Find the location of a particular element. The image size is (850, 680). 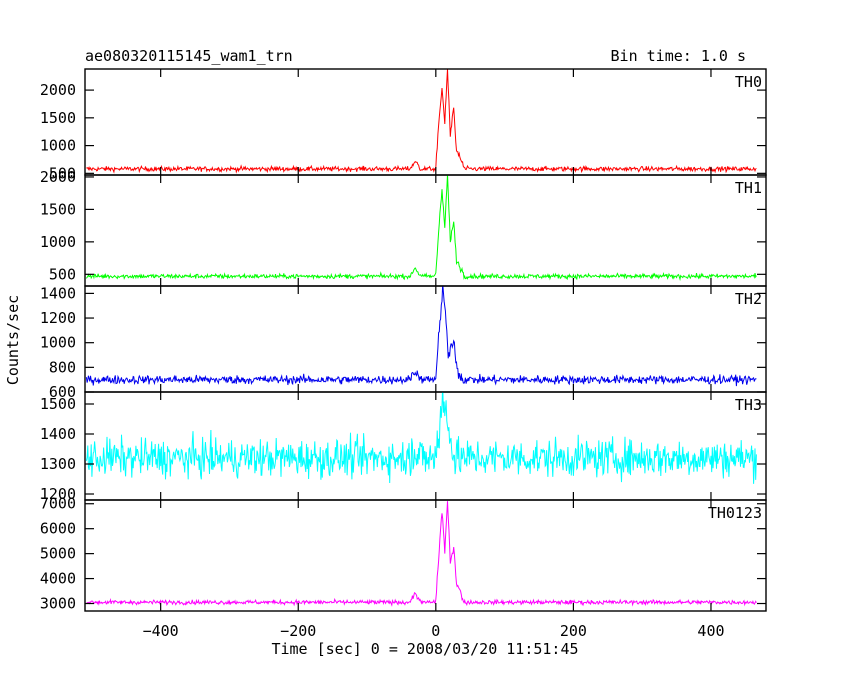

series-line-th2 is located at coordinates (421, 336).